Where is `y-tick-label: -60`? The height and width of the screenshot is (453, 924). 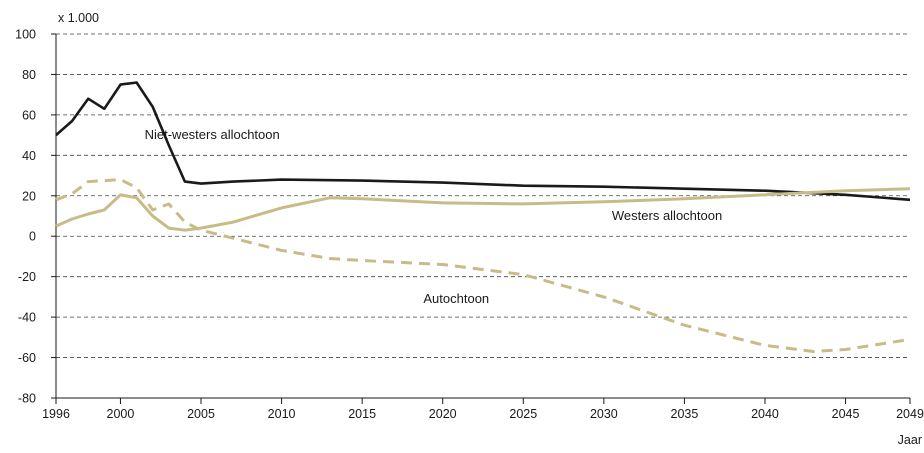 y-tick-label: -60 is located at coordinates (27, 358).